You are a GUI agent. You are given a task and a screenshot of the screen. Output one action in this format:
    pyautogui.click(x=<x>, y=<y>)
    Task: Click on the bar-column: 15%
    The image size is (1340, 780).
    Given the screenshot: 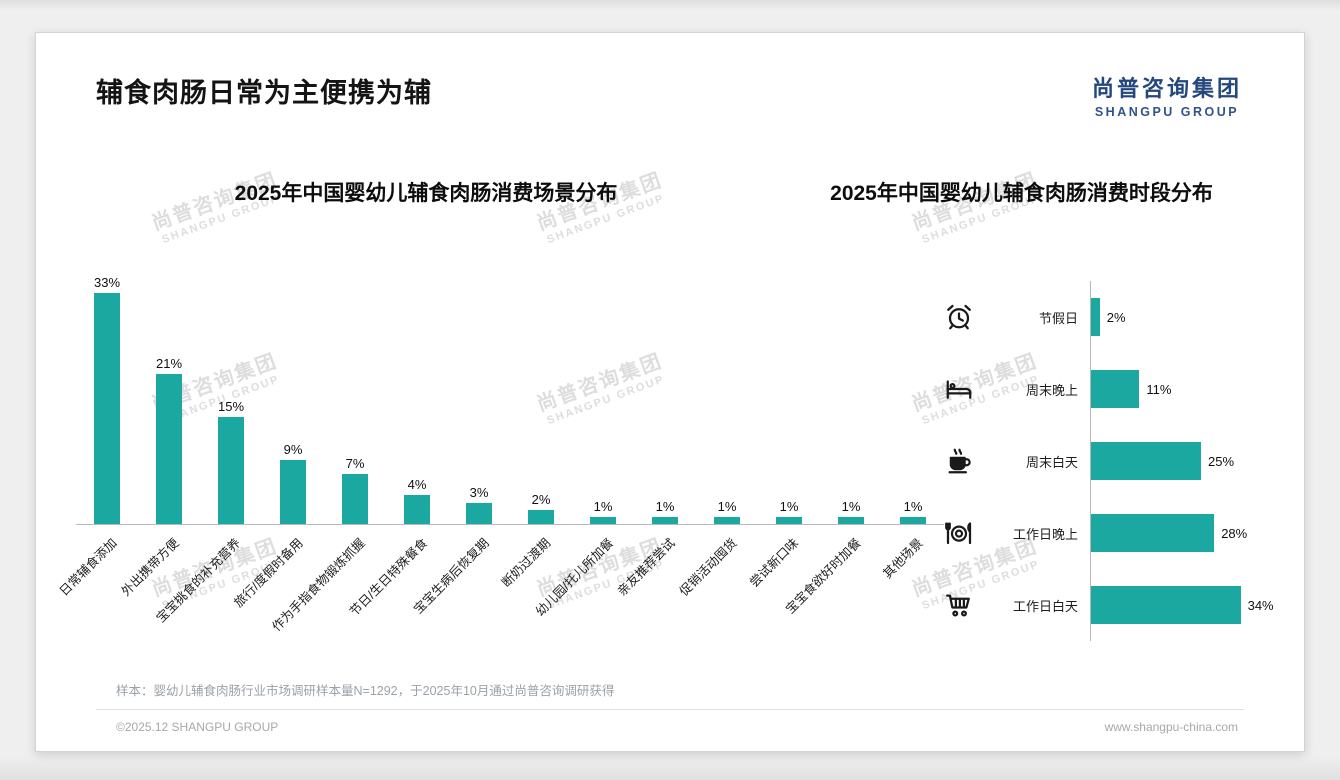 What is the action you would take?
    pyautogui.click(x=231, y=399)
    